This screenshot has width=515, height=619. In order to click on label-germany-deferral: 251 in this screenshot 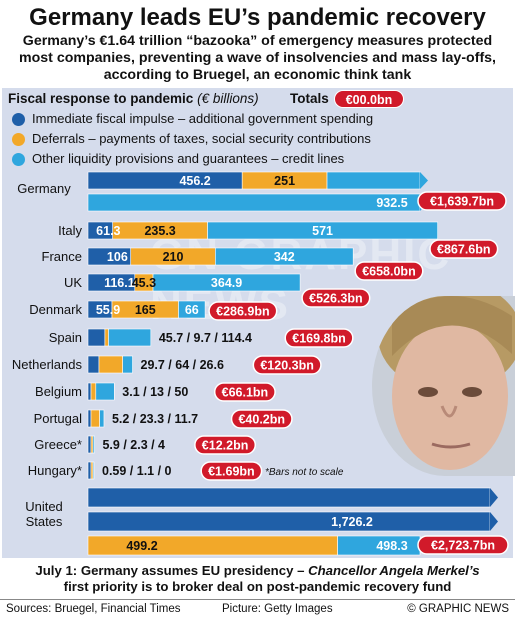, I will do `click(284, 181)`.